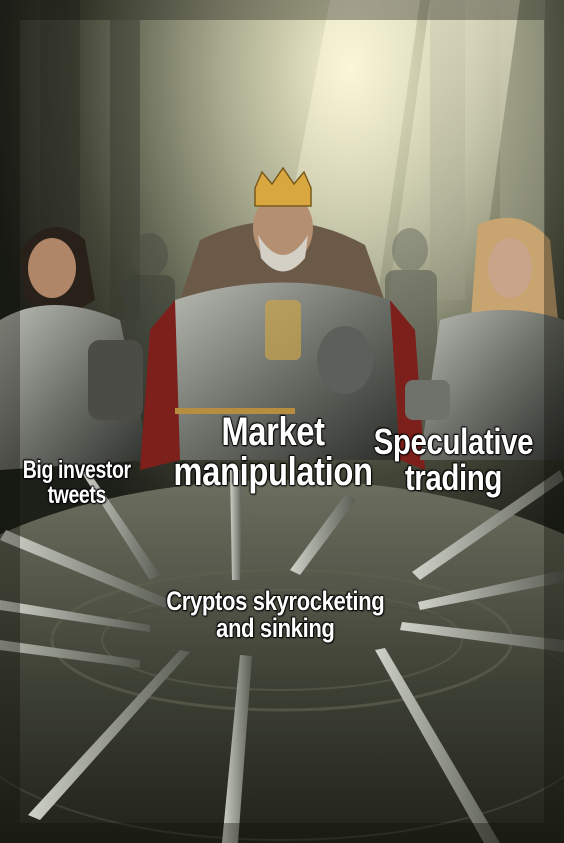  I want to click on caption-market-manipulation: Market manipulation, so click(273, 452).